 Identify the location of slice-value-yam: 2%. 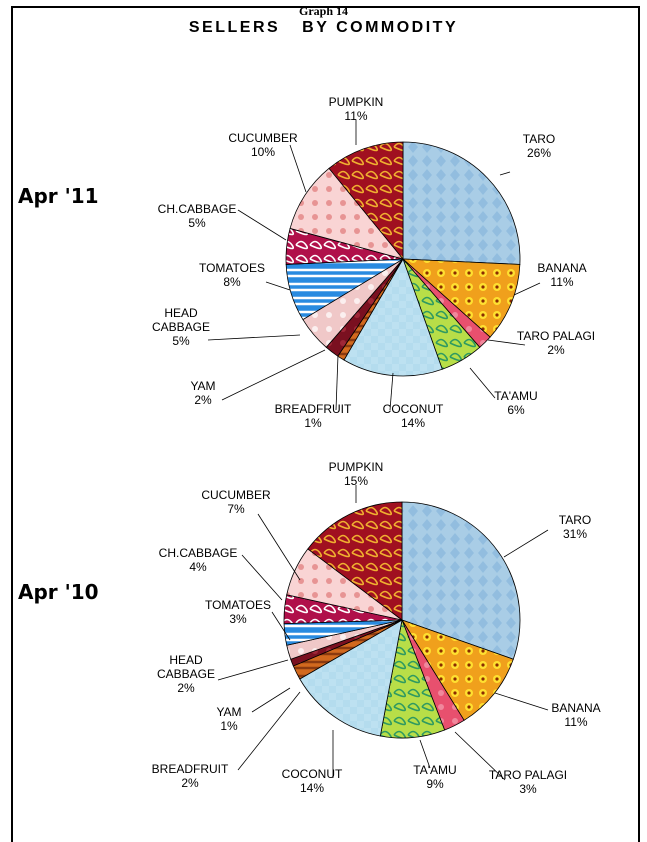
(203, 400).